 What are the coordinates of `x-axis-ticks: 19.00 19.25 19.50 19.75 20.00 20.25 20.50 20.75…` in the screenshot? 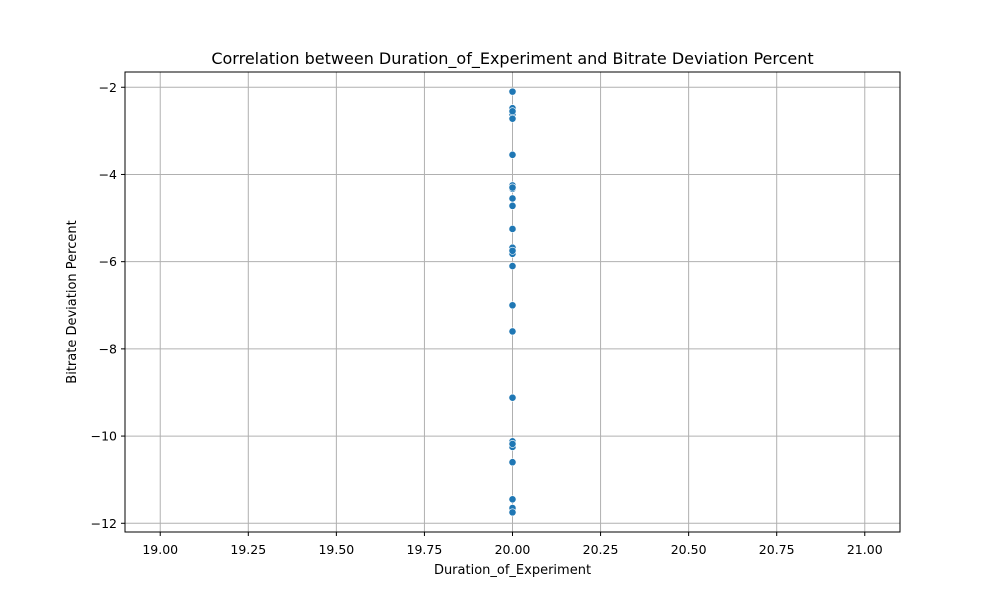 It's located at (512, 544).